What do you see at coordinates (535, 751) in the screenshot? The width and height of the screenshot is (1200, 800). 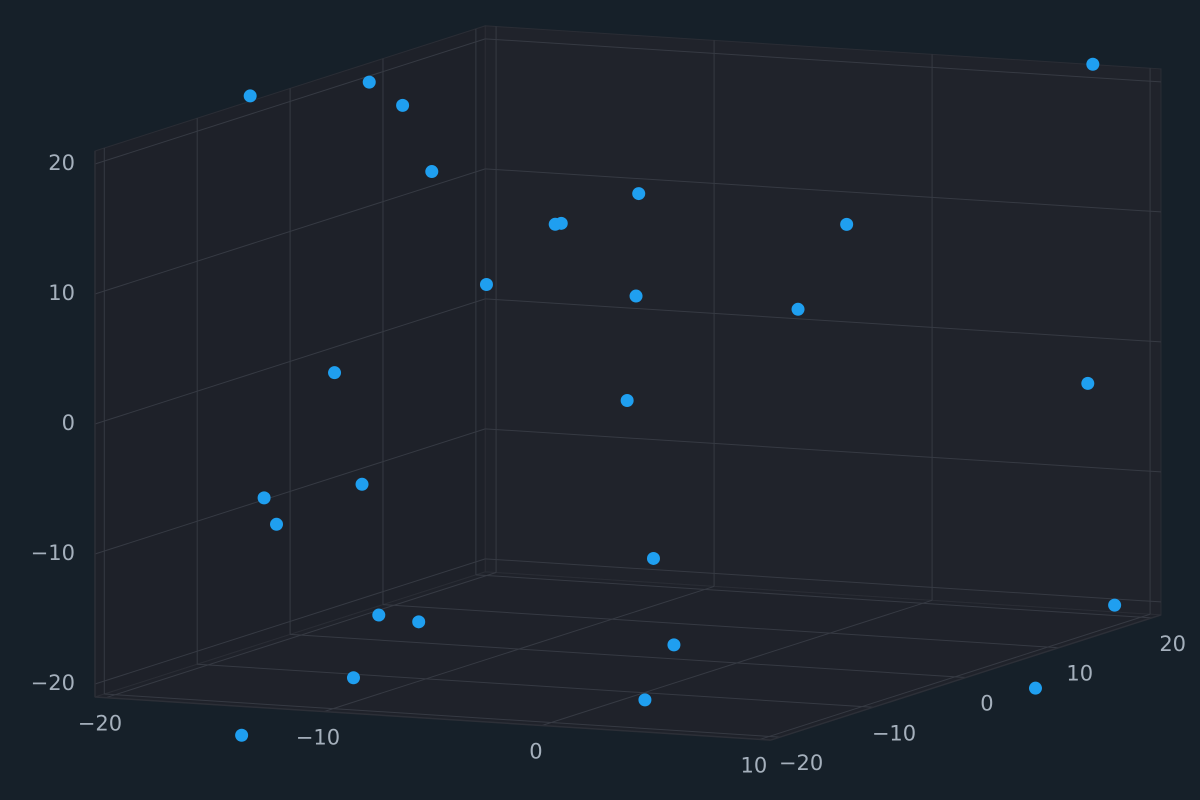 I see `x-tick-label: 0` at bounding box center [535, 751].